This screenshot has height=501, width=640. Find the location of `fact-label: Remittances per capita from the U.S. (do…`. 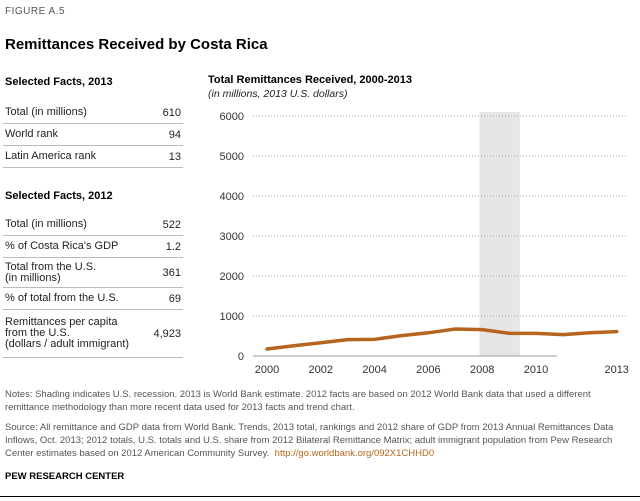

fact-label: Remittances per capita from the U.S. (do… is located at coordinates (67, 333).